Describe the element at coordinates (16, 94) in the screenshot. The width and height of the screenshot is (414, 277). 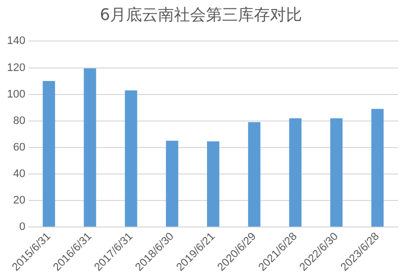
I see `y-tick-label: 100` at that location.